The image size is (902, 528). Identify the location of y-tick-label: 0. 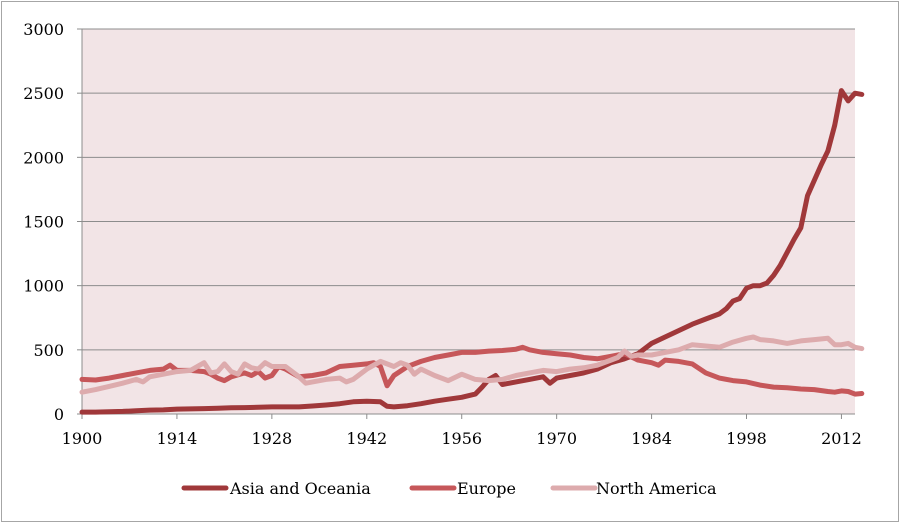
(59, 414).